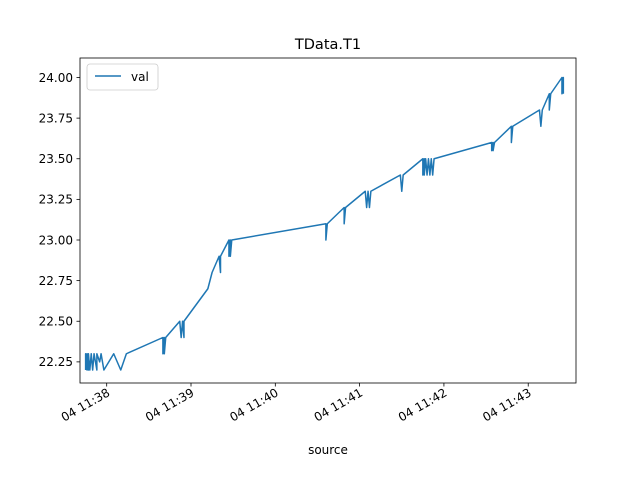 The height and width of the screenshot is (480, 640). What do you see at coordinates (56, 159) in the screenshot?
I see `y-tick-label: 23.50` at bounding box center [56, 159].